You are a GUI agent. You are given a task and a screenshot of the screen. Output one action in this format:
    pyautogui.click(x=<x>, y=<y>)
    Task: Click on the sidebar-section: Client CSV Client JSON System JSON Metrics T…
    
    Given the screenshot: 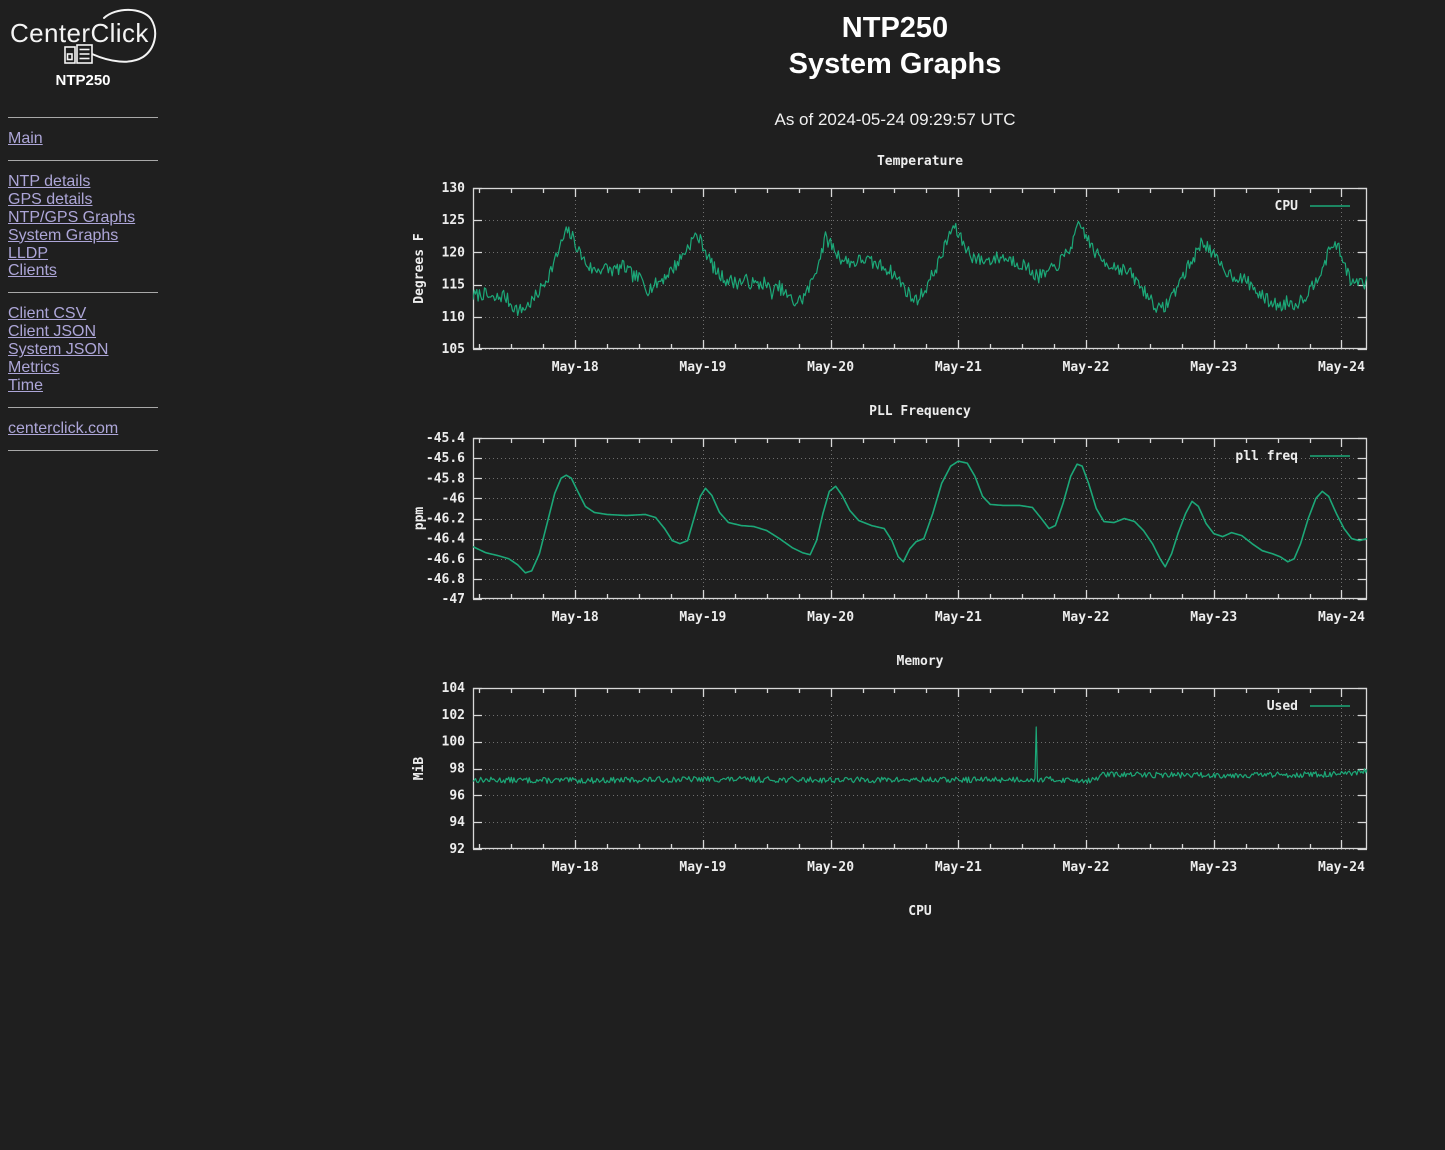 What is the action you would take?
    pyautogui.click(x=83, y=350)
    